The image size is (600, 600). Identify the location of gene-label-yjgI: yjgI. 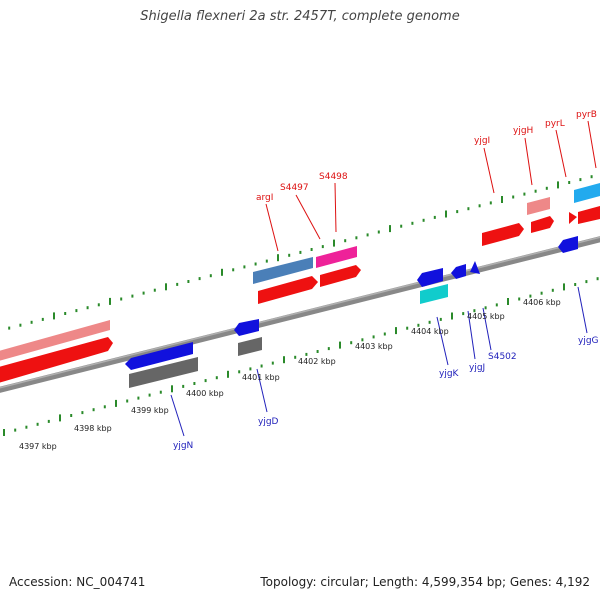
(482, 141).